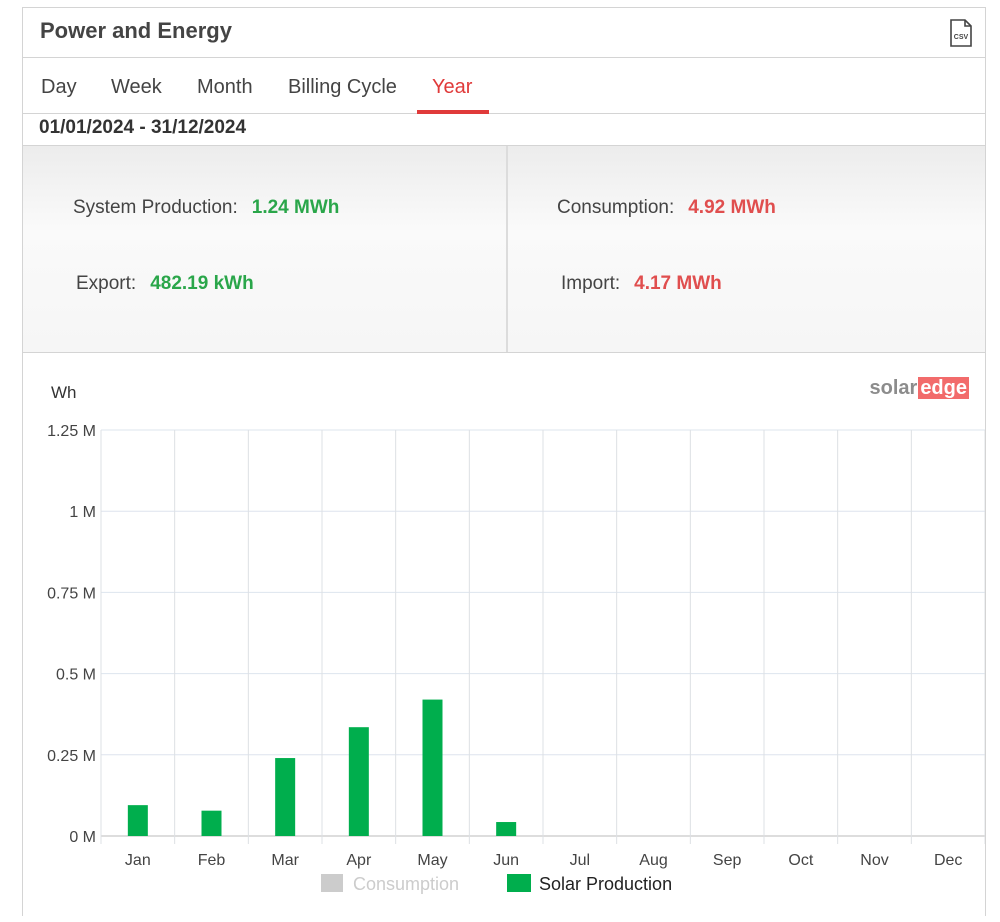  What do you see at coordinates (358, 781) in the screenshot?
I see `bar-apr` at bounding box center [358, 781].